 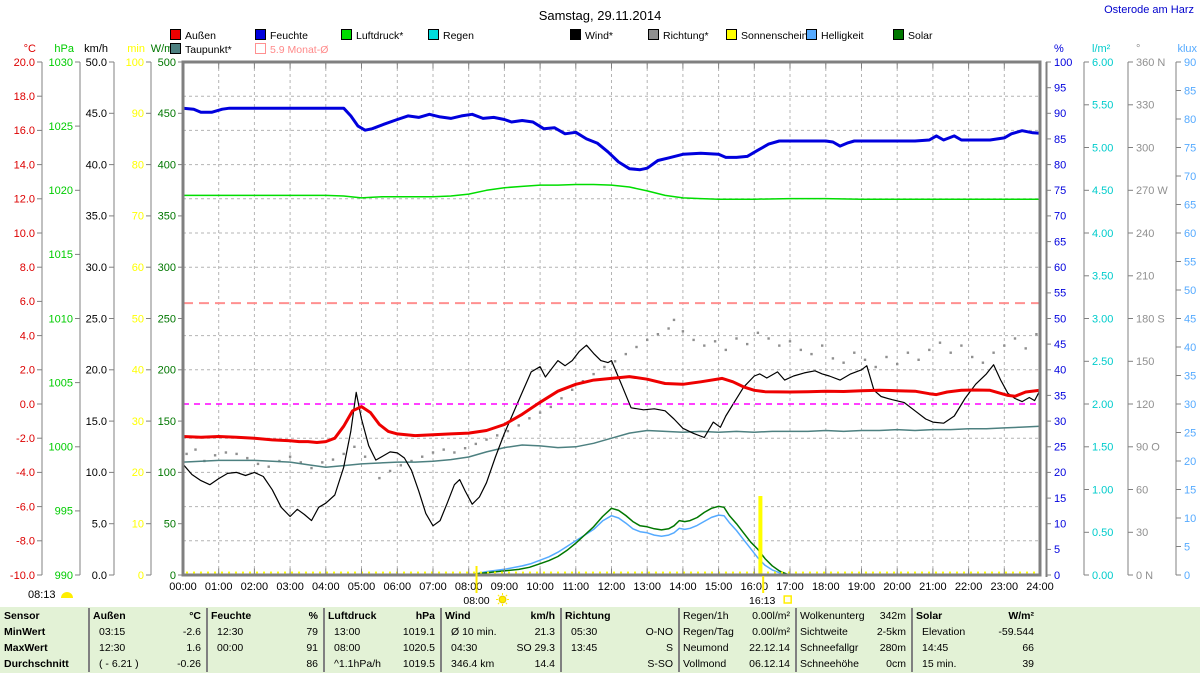 What do you see at coordinates (380, 36) in the screenshot?
I see `legend-label: Luftdruck*` at bounding box center [380, 36].